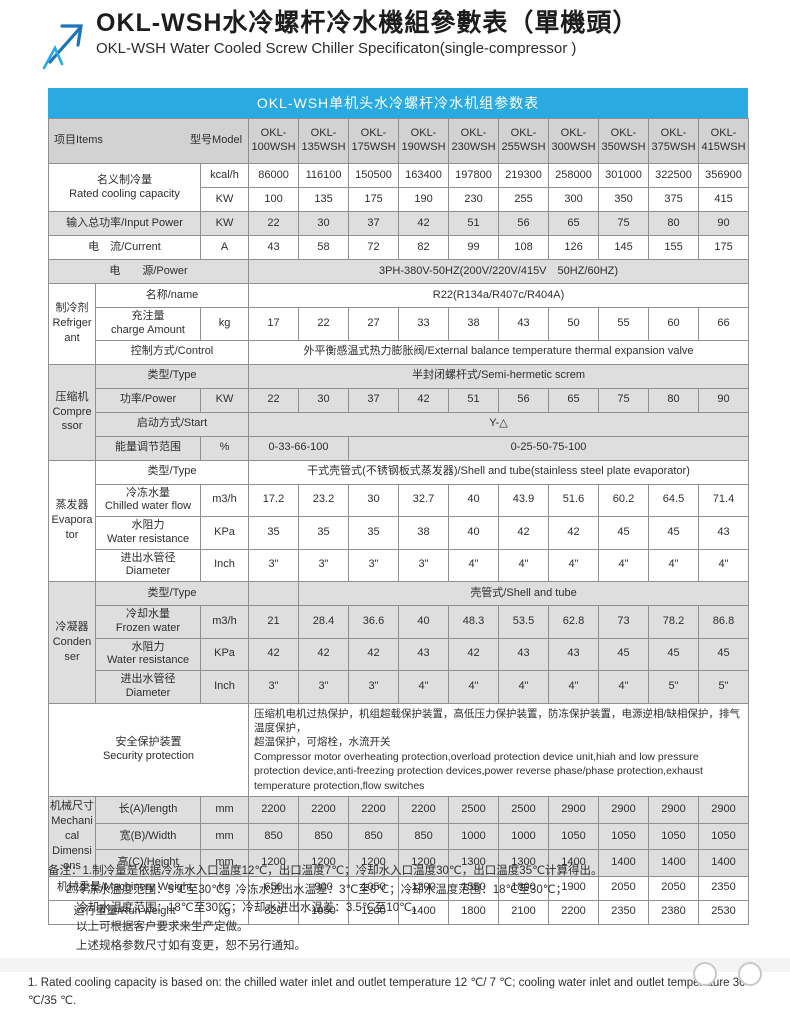  Describe the element at coordinates (124, 912) in the screenshot. I see `row-label: 运行重量/Run weight` at that location.